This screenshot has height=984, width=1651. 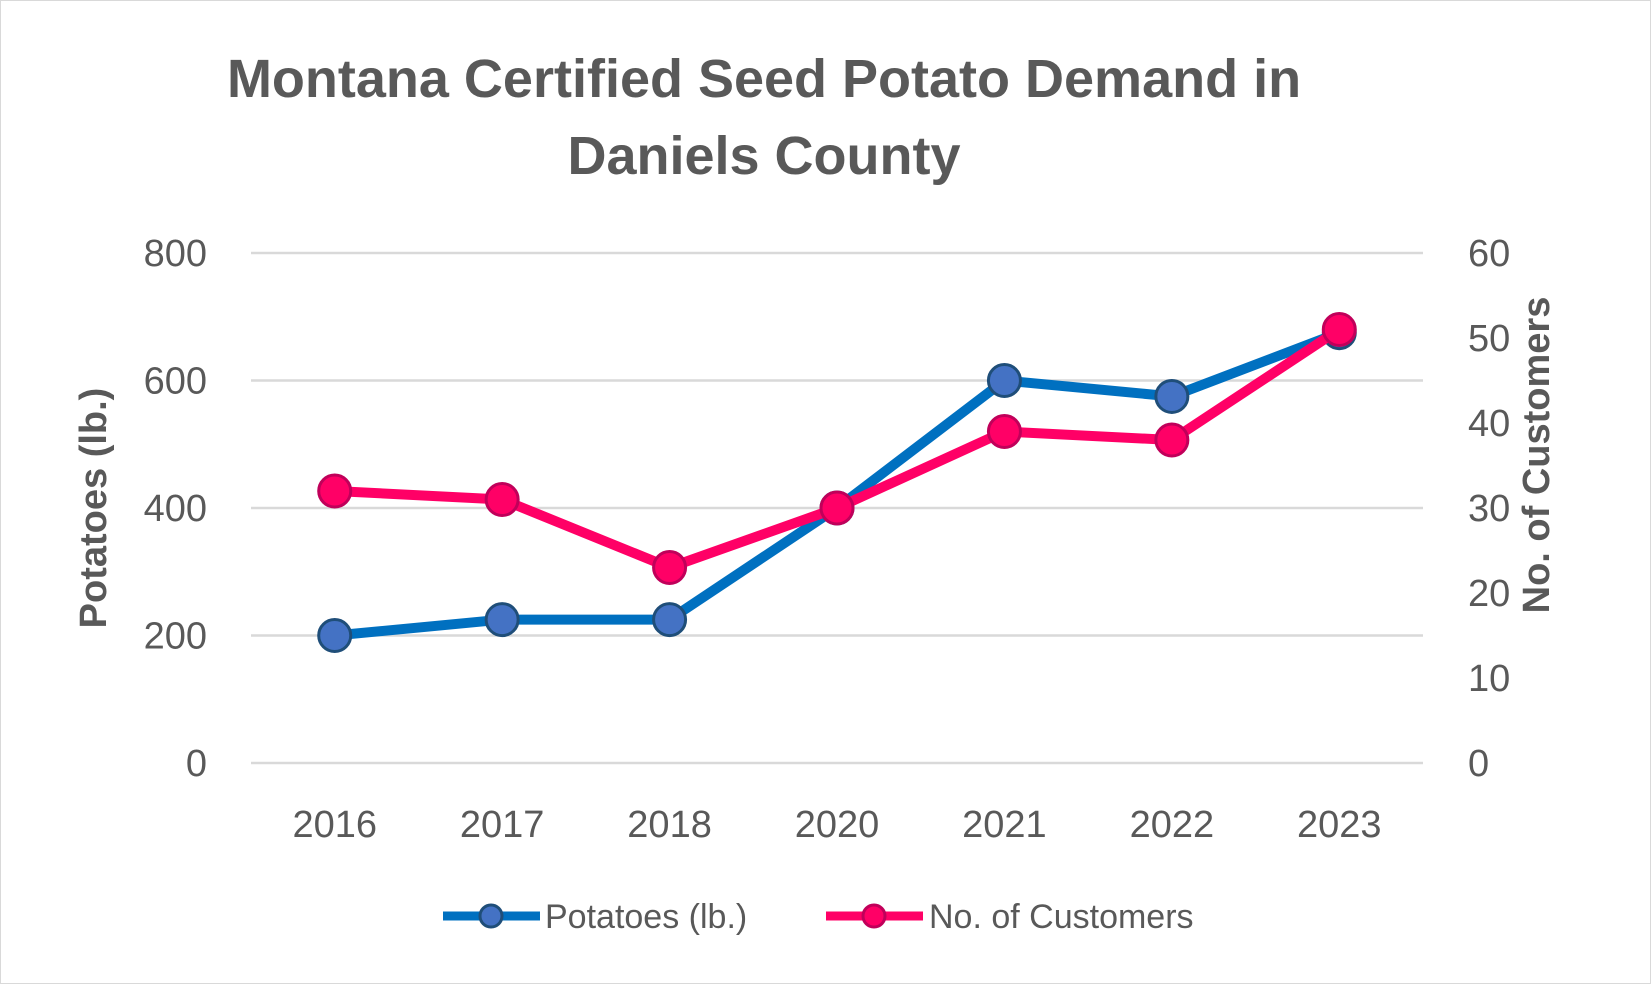 What do you see at coordinates (175, 382) in the screenshot?
I see `y-tick-label: 600` at bounding box center [175, 382].